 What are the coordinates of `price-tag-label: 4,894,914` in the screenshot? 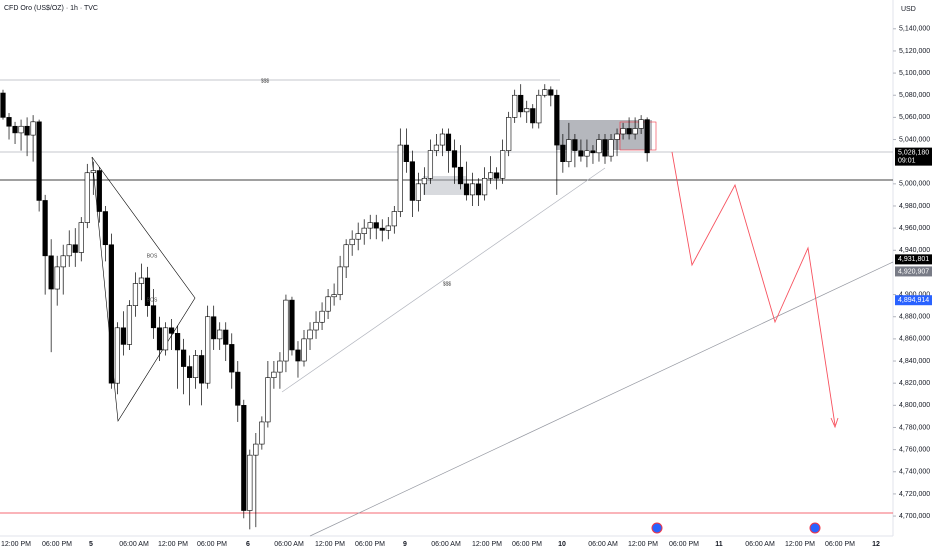 It's located at (913, 300).